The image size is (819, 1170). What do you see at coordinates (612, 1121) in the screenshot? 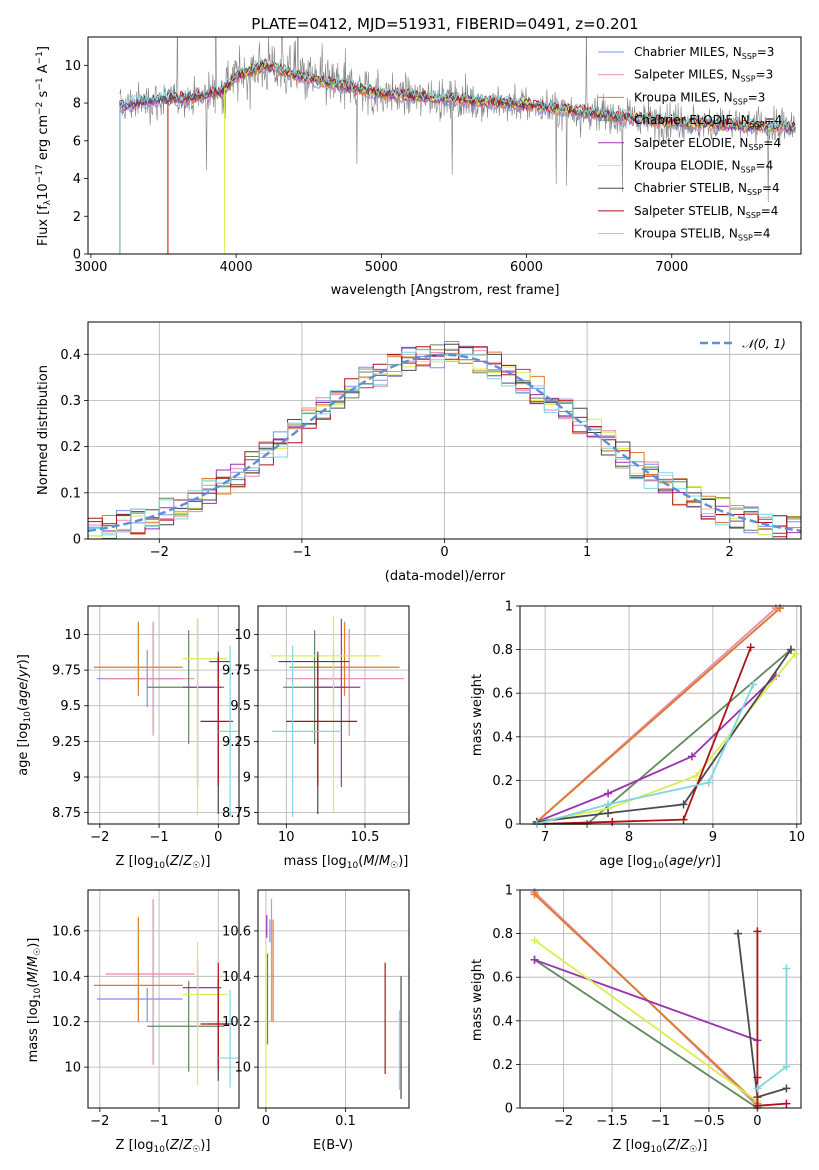
I see `x-tick-label: −1.5` at bounding box center [612, 1121].